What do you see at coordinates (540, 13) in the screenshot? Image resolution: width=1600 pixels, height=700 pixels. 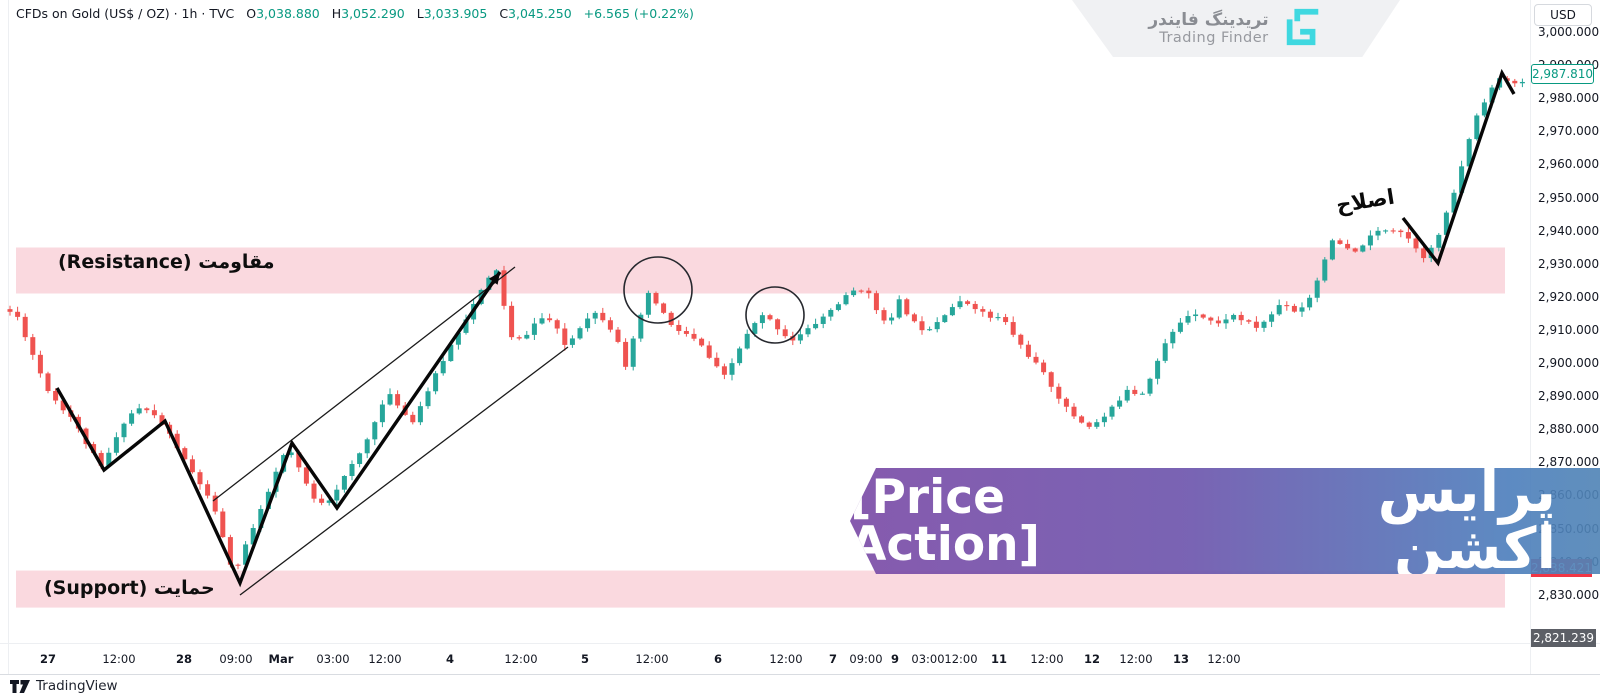 I see `close-value: 3,045.250` at bounding box center [540, 13].